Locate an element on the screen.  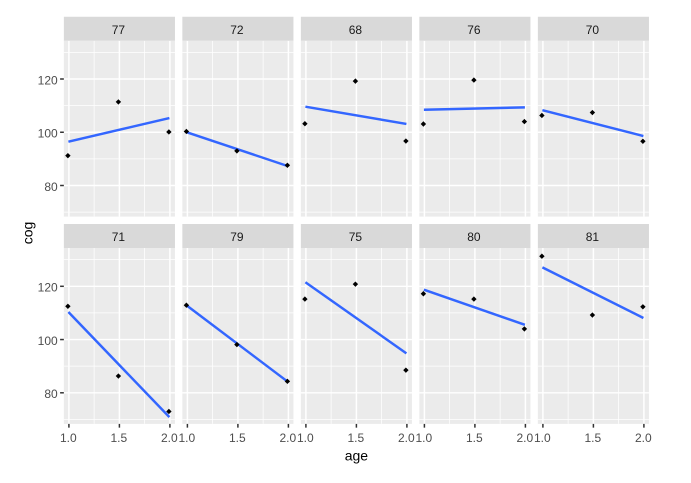
svg-text: 77 is located at coordinates (119, 30).